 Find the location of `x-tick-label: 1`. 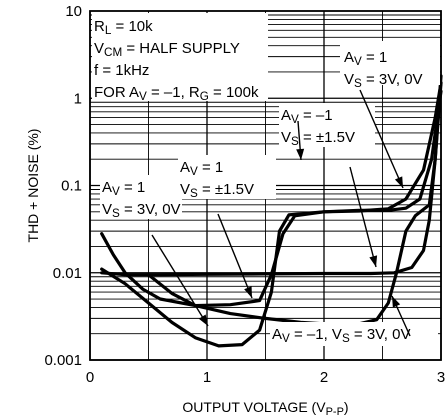

x-tick-label: 1 is located at coordinates (207, 377).